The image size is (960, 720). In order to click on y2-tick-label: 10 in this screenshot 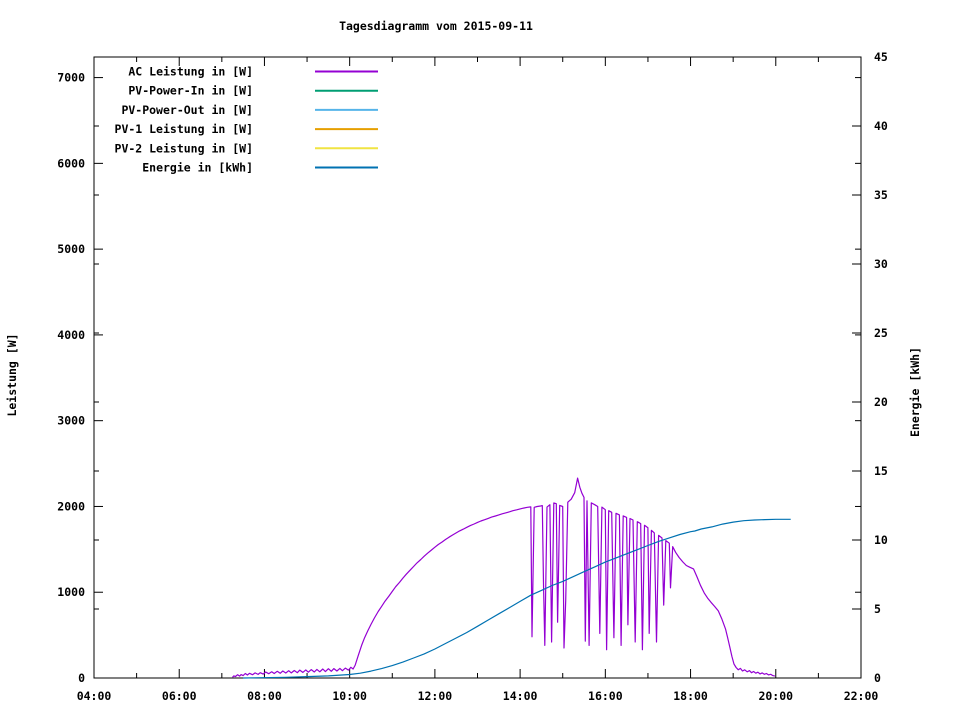, I will do `click(881, 540)`.